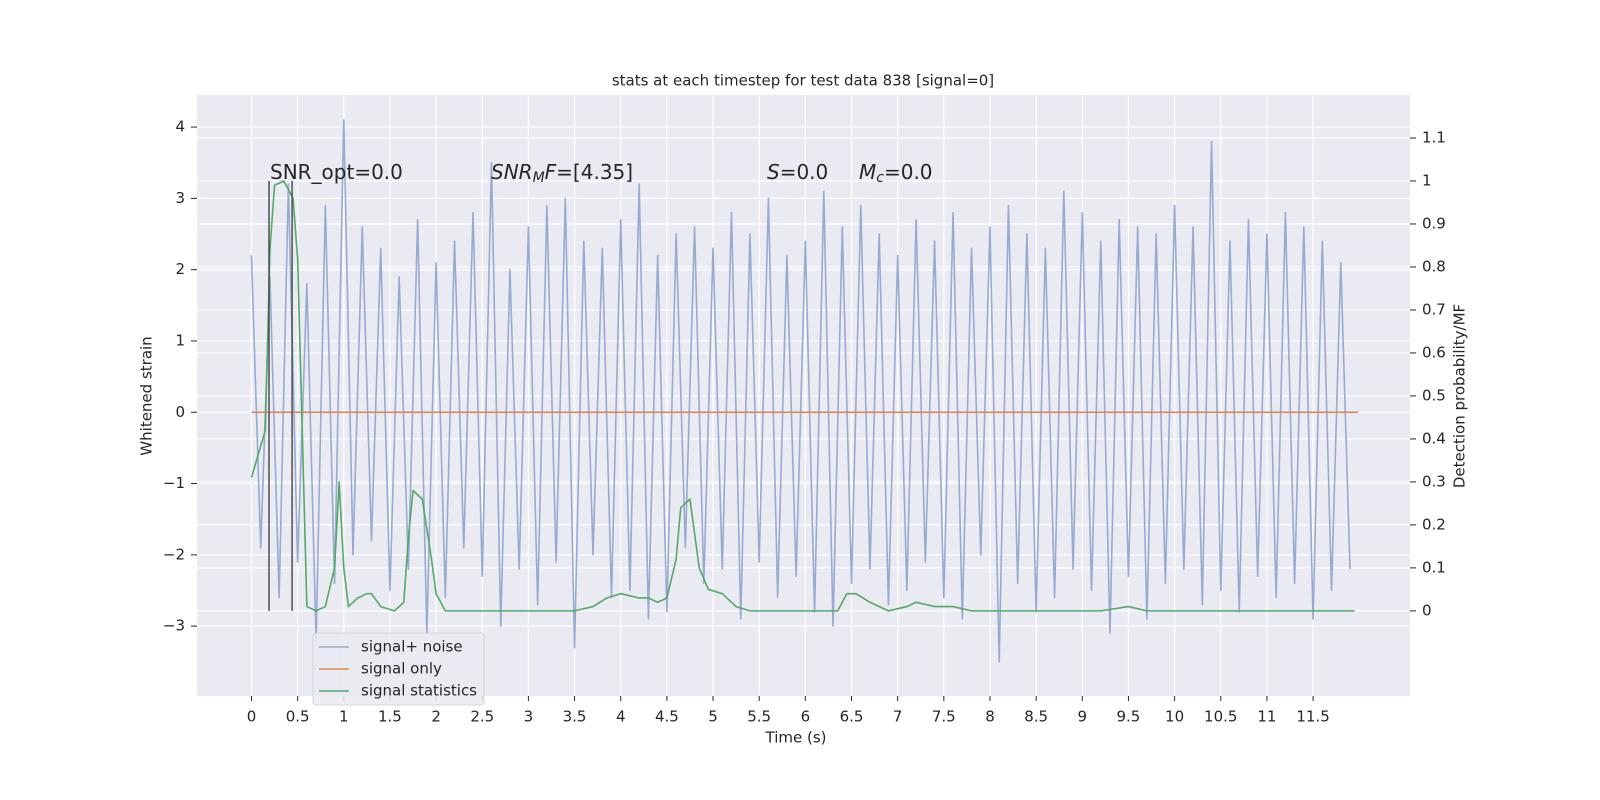 The width and height of the screenshot is (1600, 800). Describe the element at coordinates (1174, 717) in the screenshot. I see `x-tick-label: 10` at that location.